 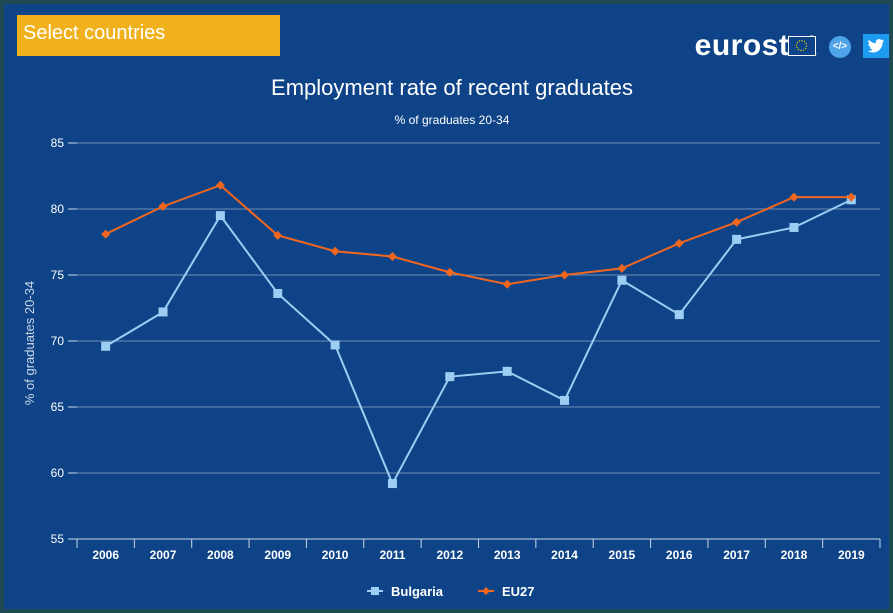 I want to click on legend-marker-eu27, so click(x=486, y=591).